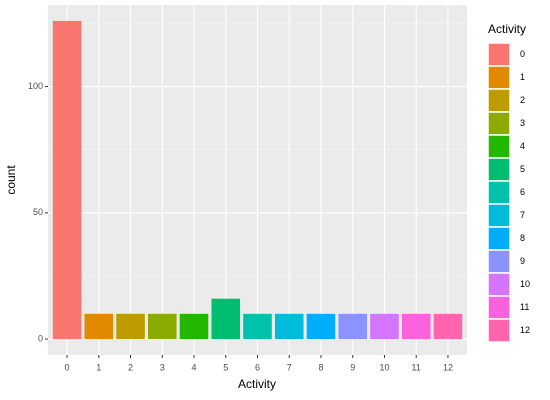 Image resolution: width=550 pixels, height=400 pixels. What do you see at coordinates (130, 367) in the screenshot?
I see `x-tick-label: 2` at bounding box center [130, 367].